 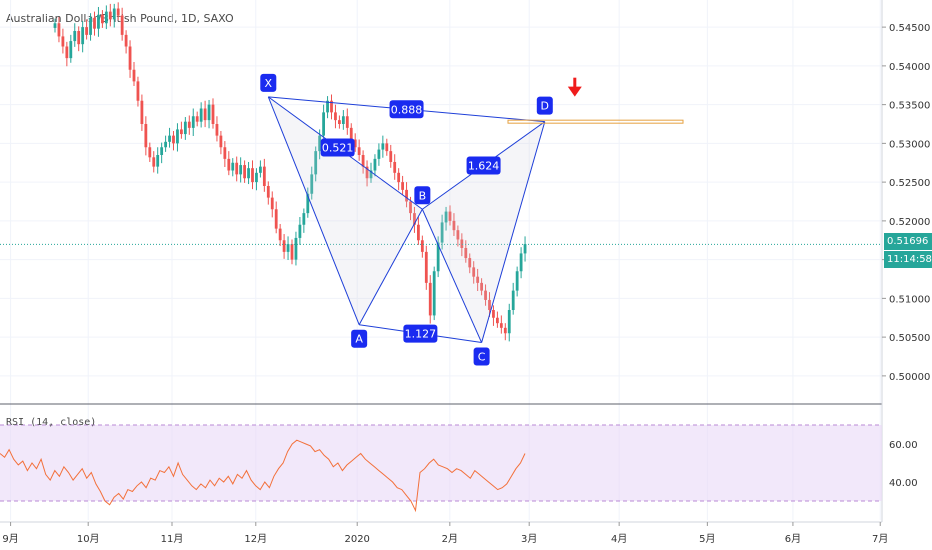 I want to click on price-tick-label: 0.53500, so click(x=909, y=106).